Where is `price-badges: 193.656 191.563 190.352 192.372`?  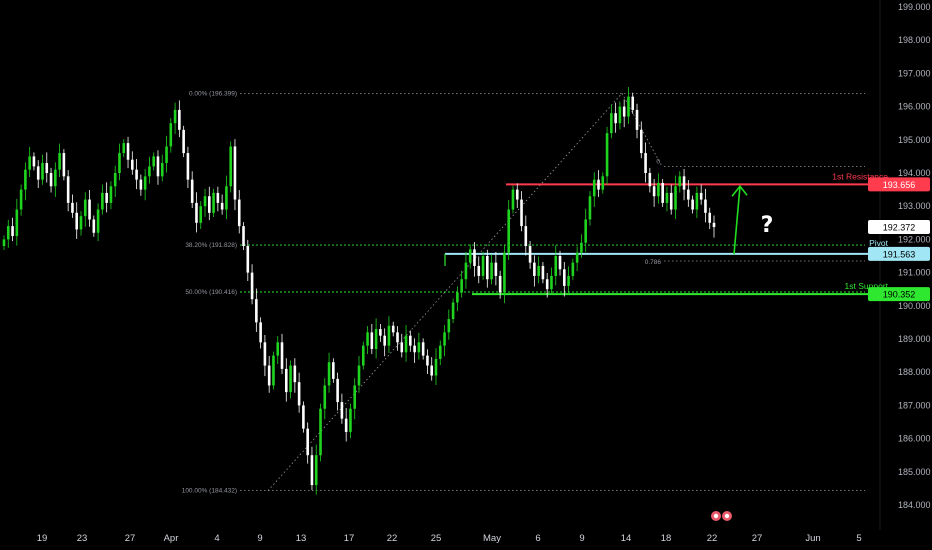 price-badges: 193.656 191.563 190.352 192.372 is located at coordinates (899, 239).